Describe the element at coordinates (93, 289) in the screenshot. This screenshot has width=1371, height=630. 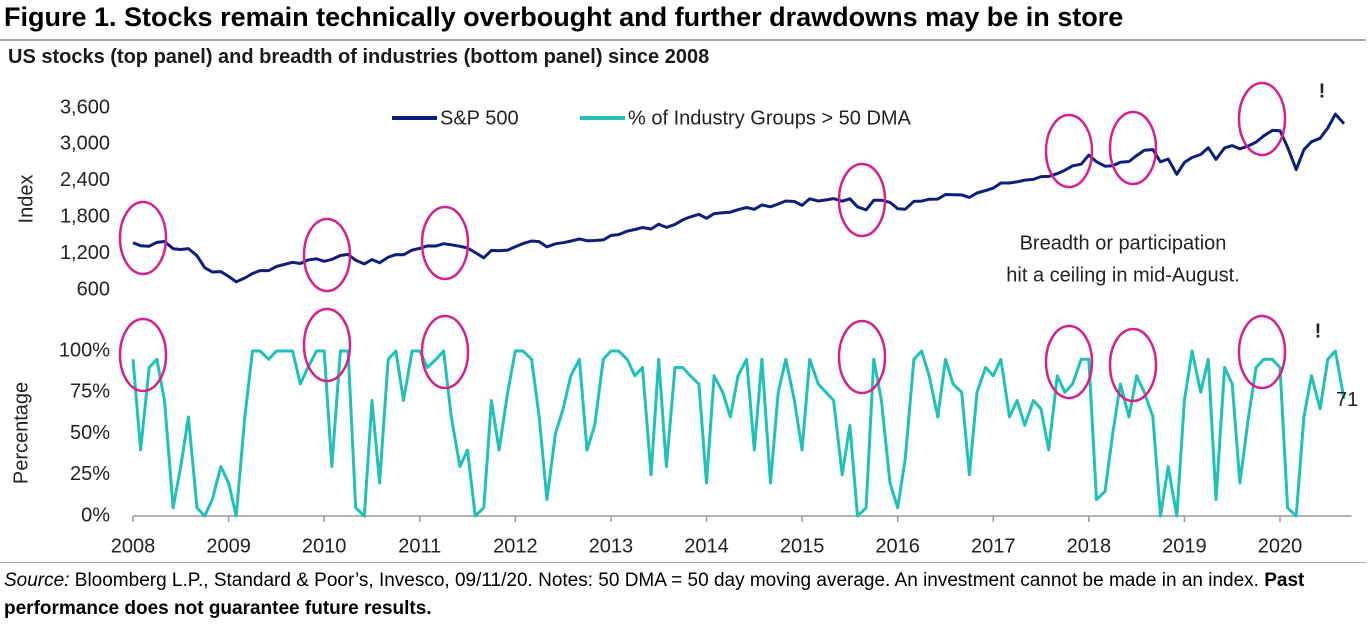
I see `y-tick-label: 600` at that location.